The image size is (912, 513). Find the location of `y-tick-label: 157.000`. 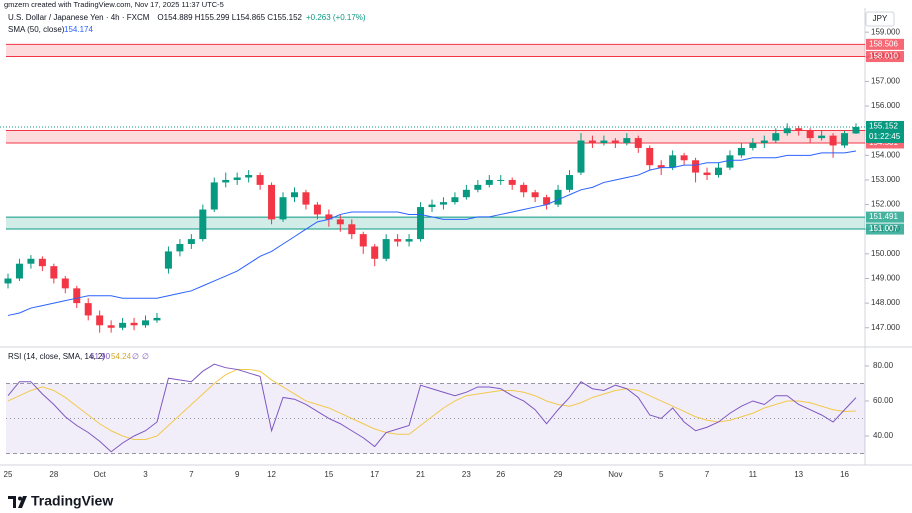

y-tick-label: 157.000 is located at coordinates (885, 81).